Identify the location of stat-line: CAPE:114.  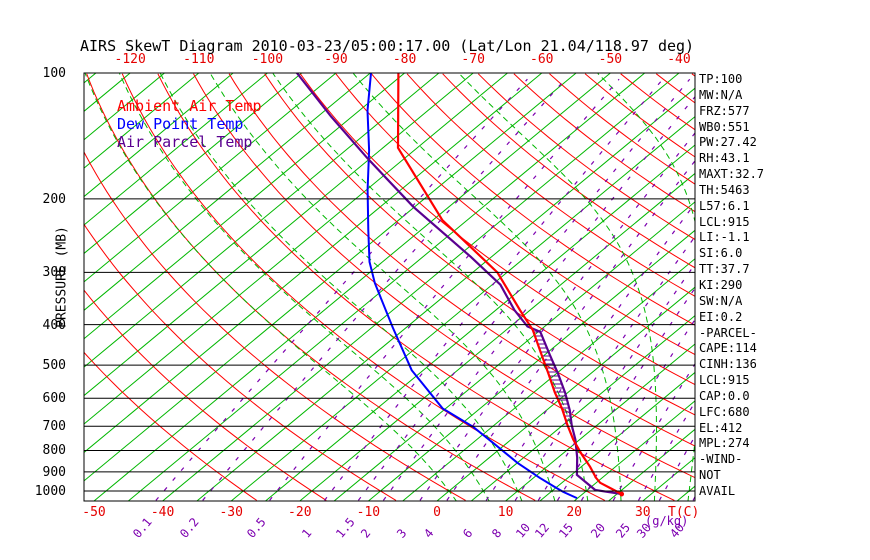
(728, 348).